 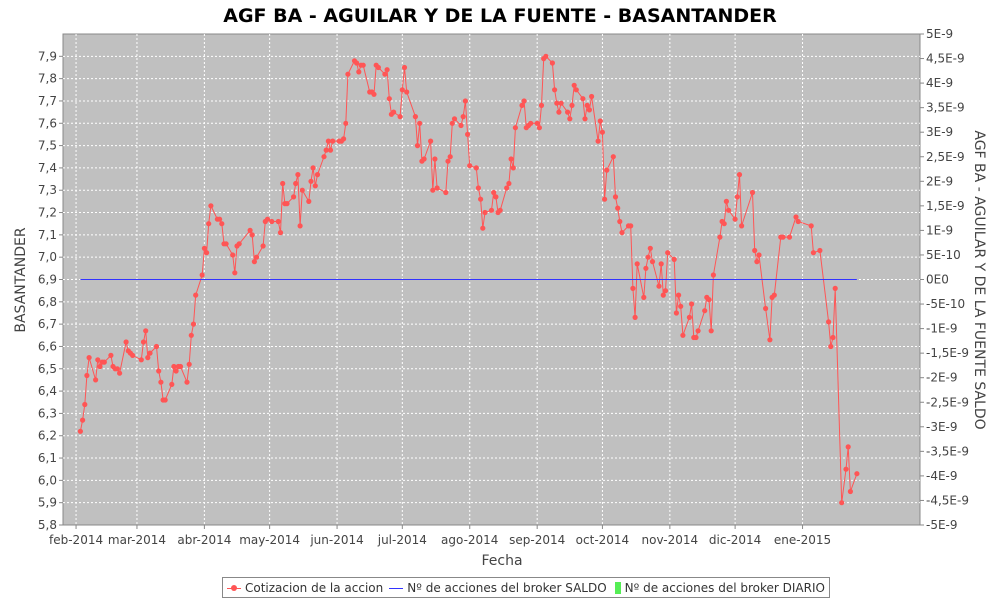 I want to click on y-tick-label: 7,9, so click(x=47, y=56).